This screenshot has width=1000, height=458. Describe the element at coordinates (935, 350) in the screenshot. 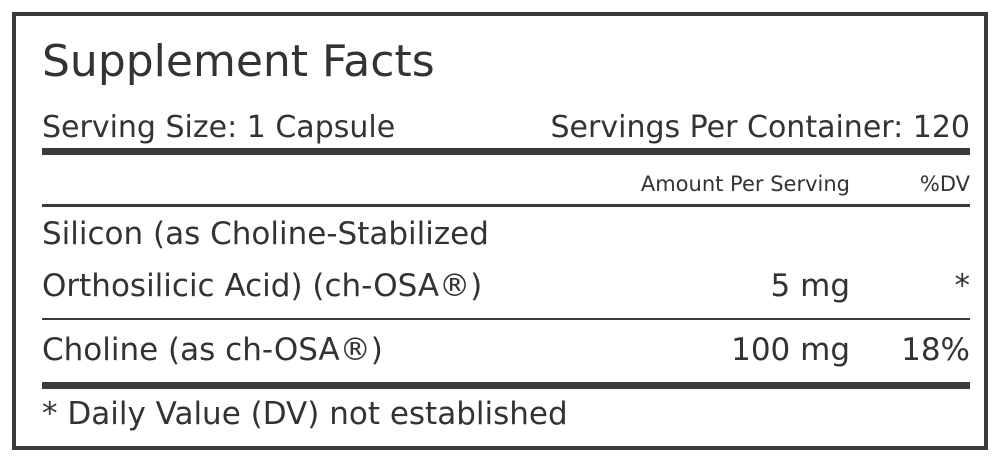

I see `daily-value: 18%` at that location.